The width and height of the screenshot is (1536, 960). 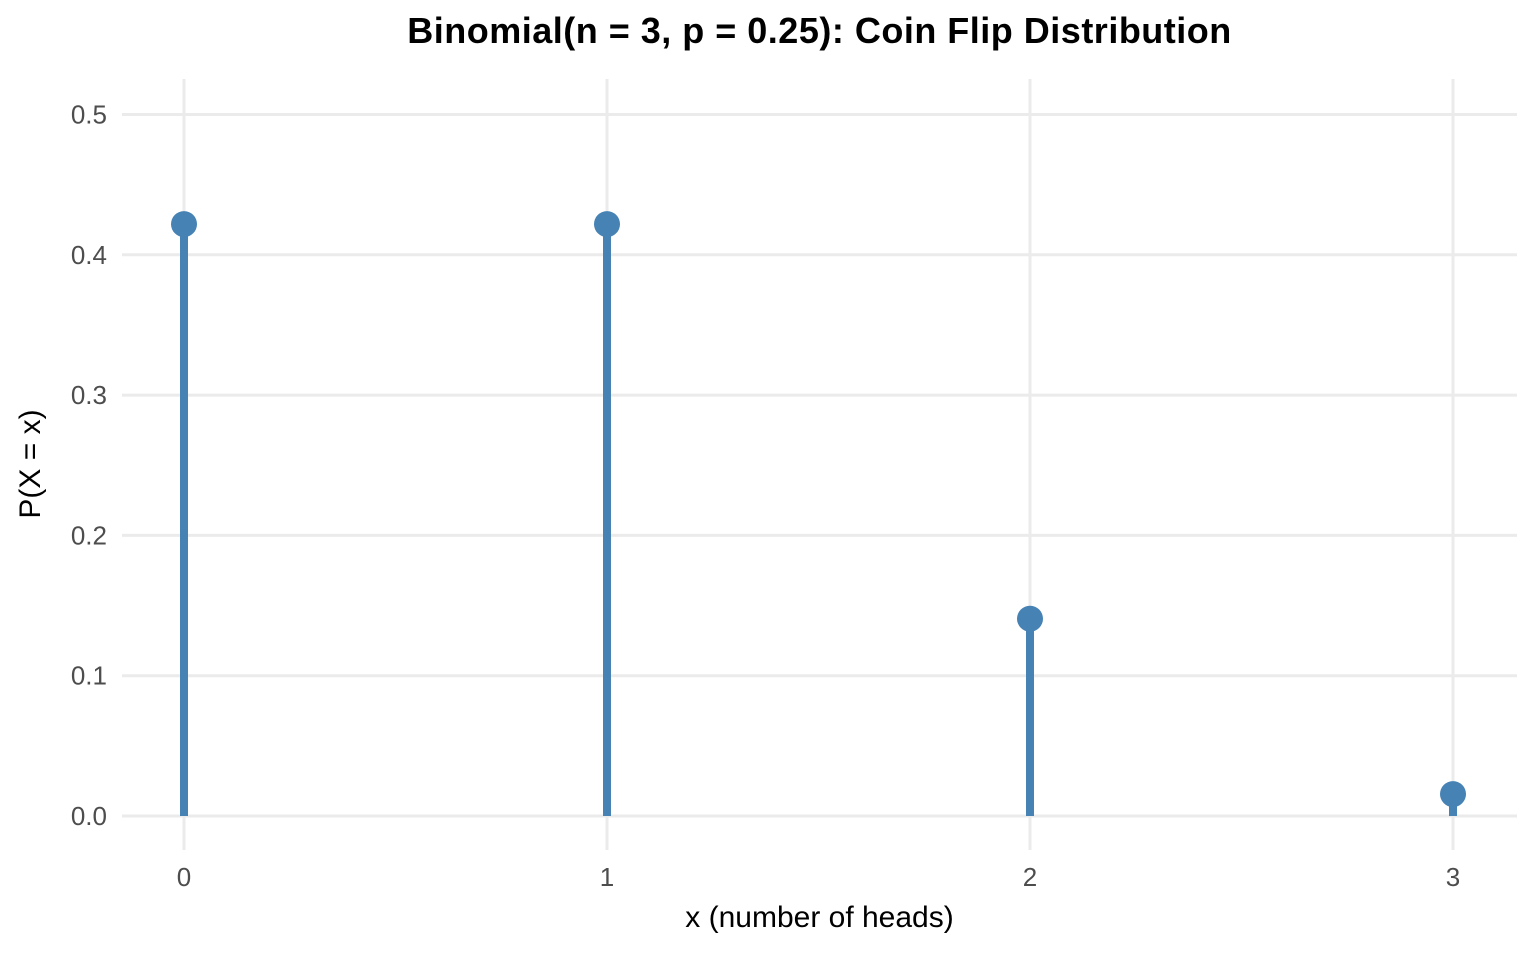 I want to click on x-tick-label: 2, so click(x=1030, y=877).